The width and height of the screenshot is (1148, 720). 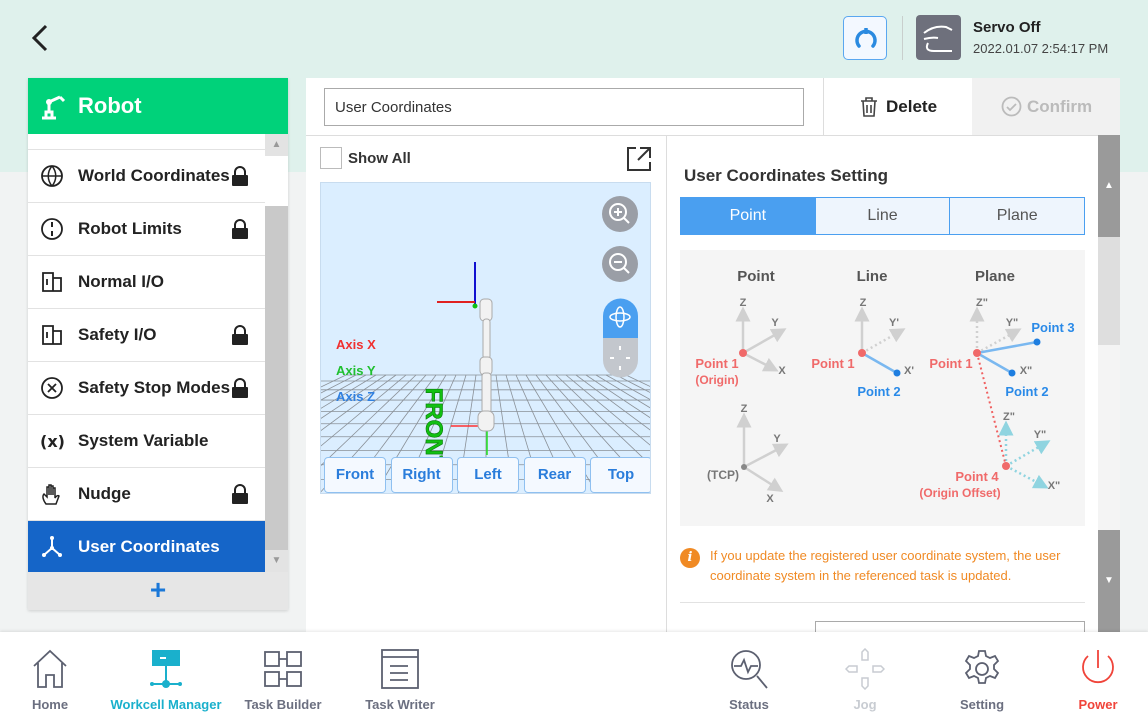 I want to click on axis-label: X", so click(x=1026, y=371).